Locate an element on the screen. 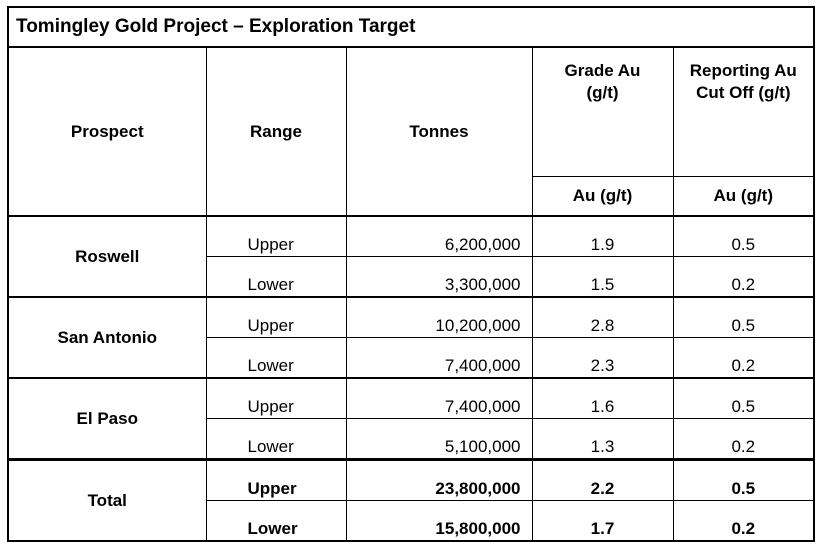 Image resolution: width=820 pixels, height=542 pixels. header-grade: Grade Au (g/t) is located at coordinates (602, 111).